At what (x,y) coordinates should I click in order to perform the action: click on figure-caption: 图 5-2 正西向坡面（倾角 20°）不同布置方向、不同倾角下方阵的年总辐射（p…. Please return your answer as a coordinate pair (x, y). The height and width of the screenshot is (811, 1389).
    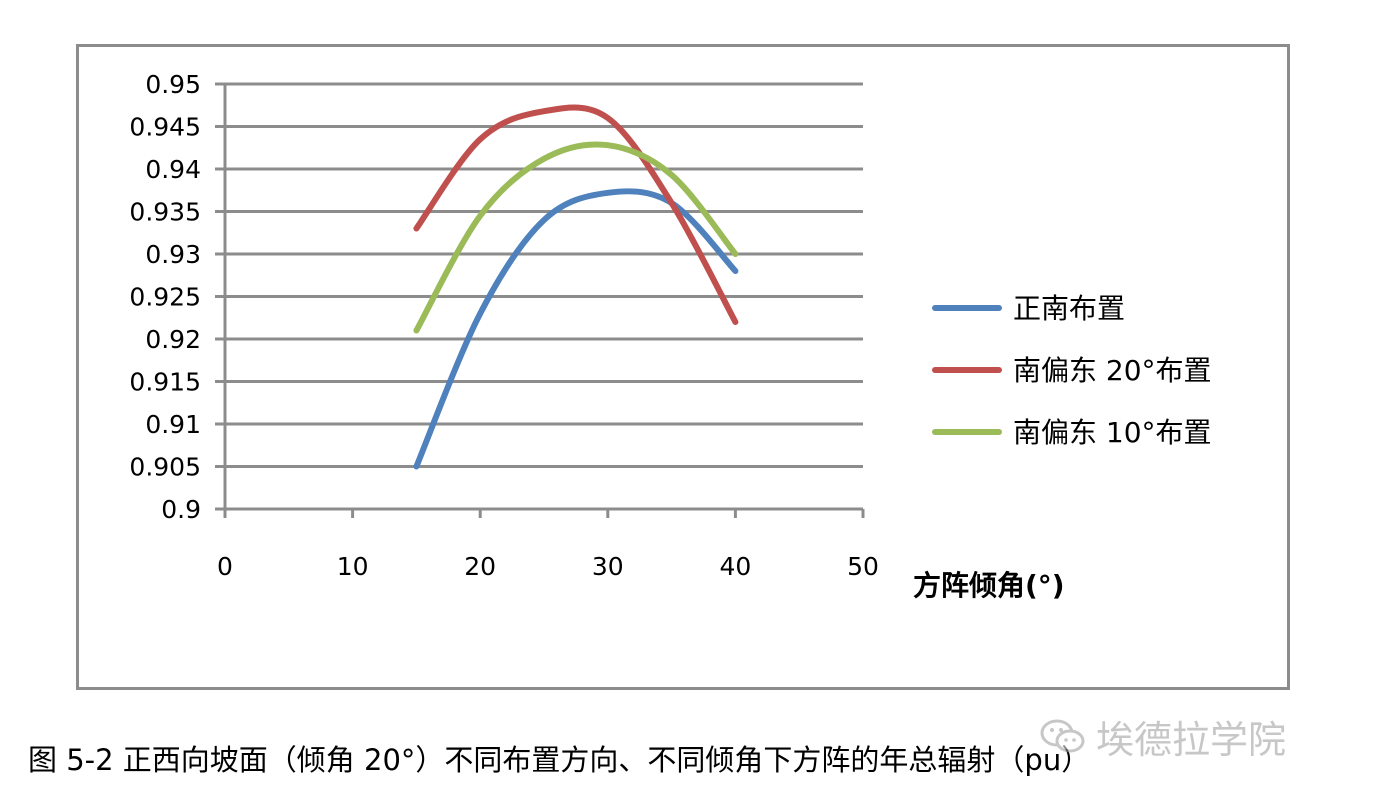
    Looking at the image, I should click on (559, 760).